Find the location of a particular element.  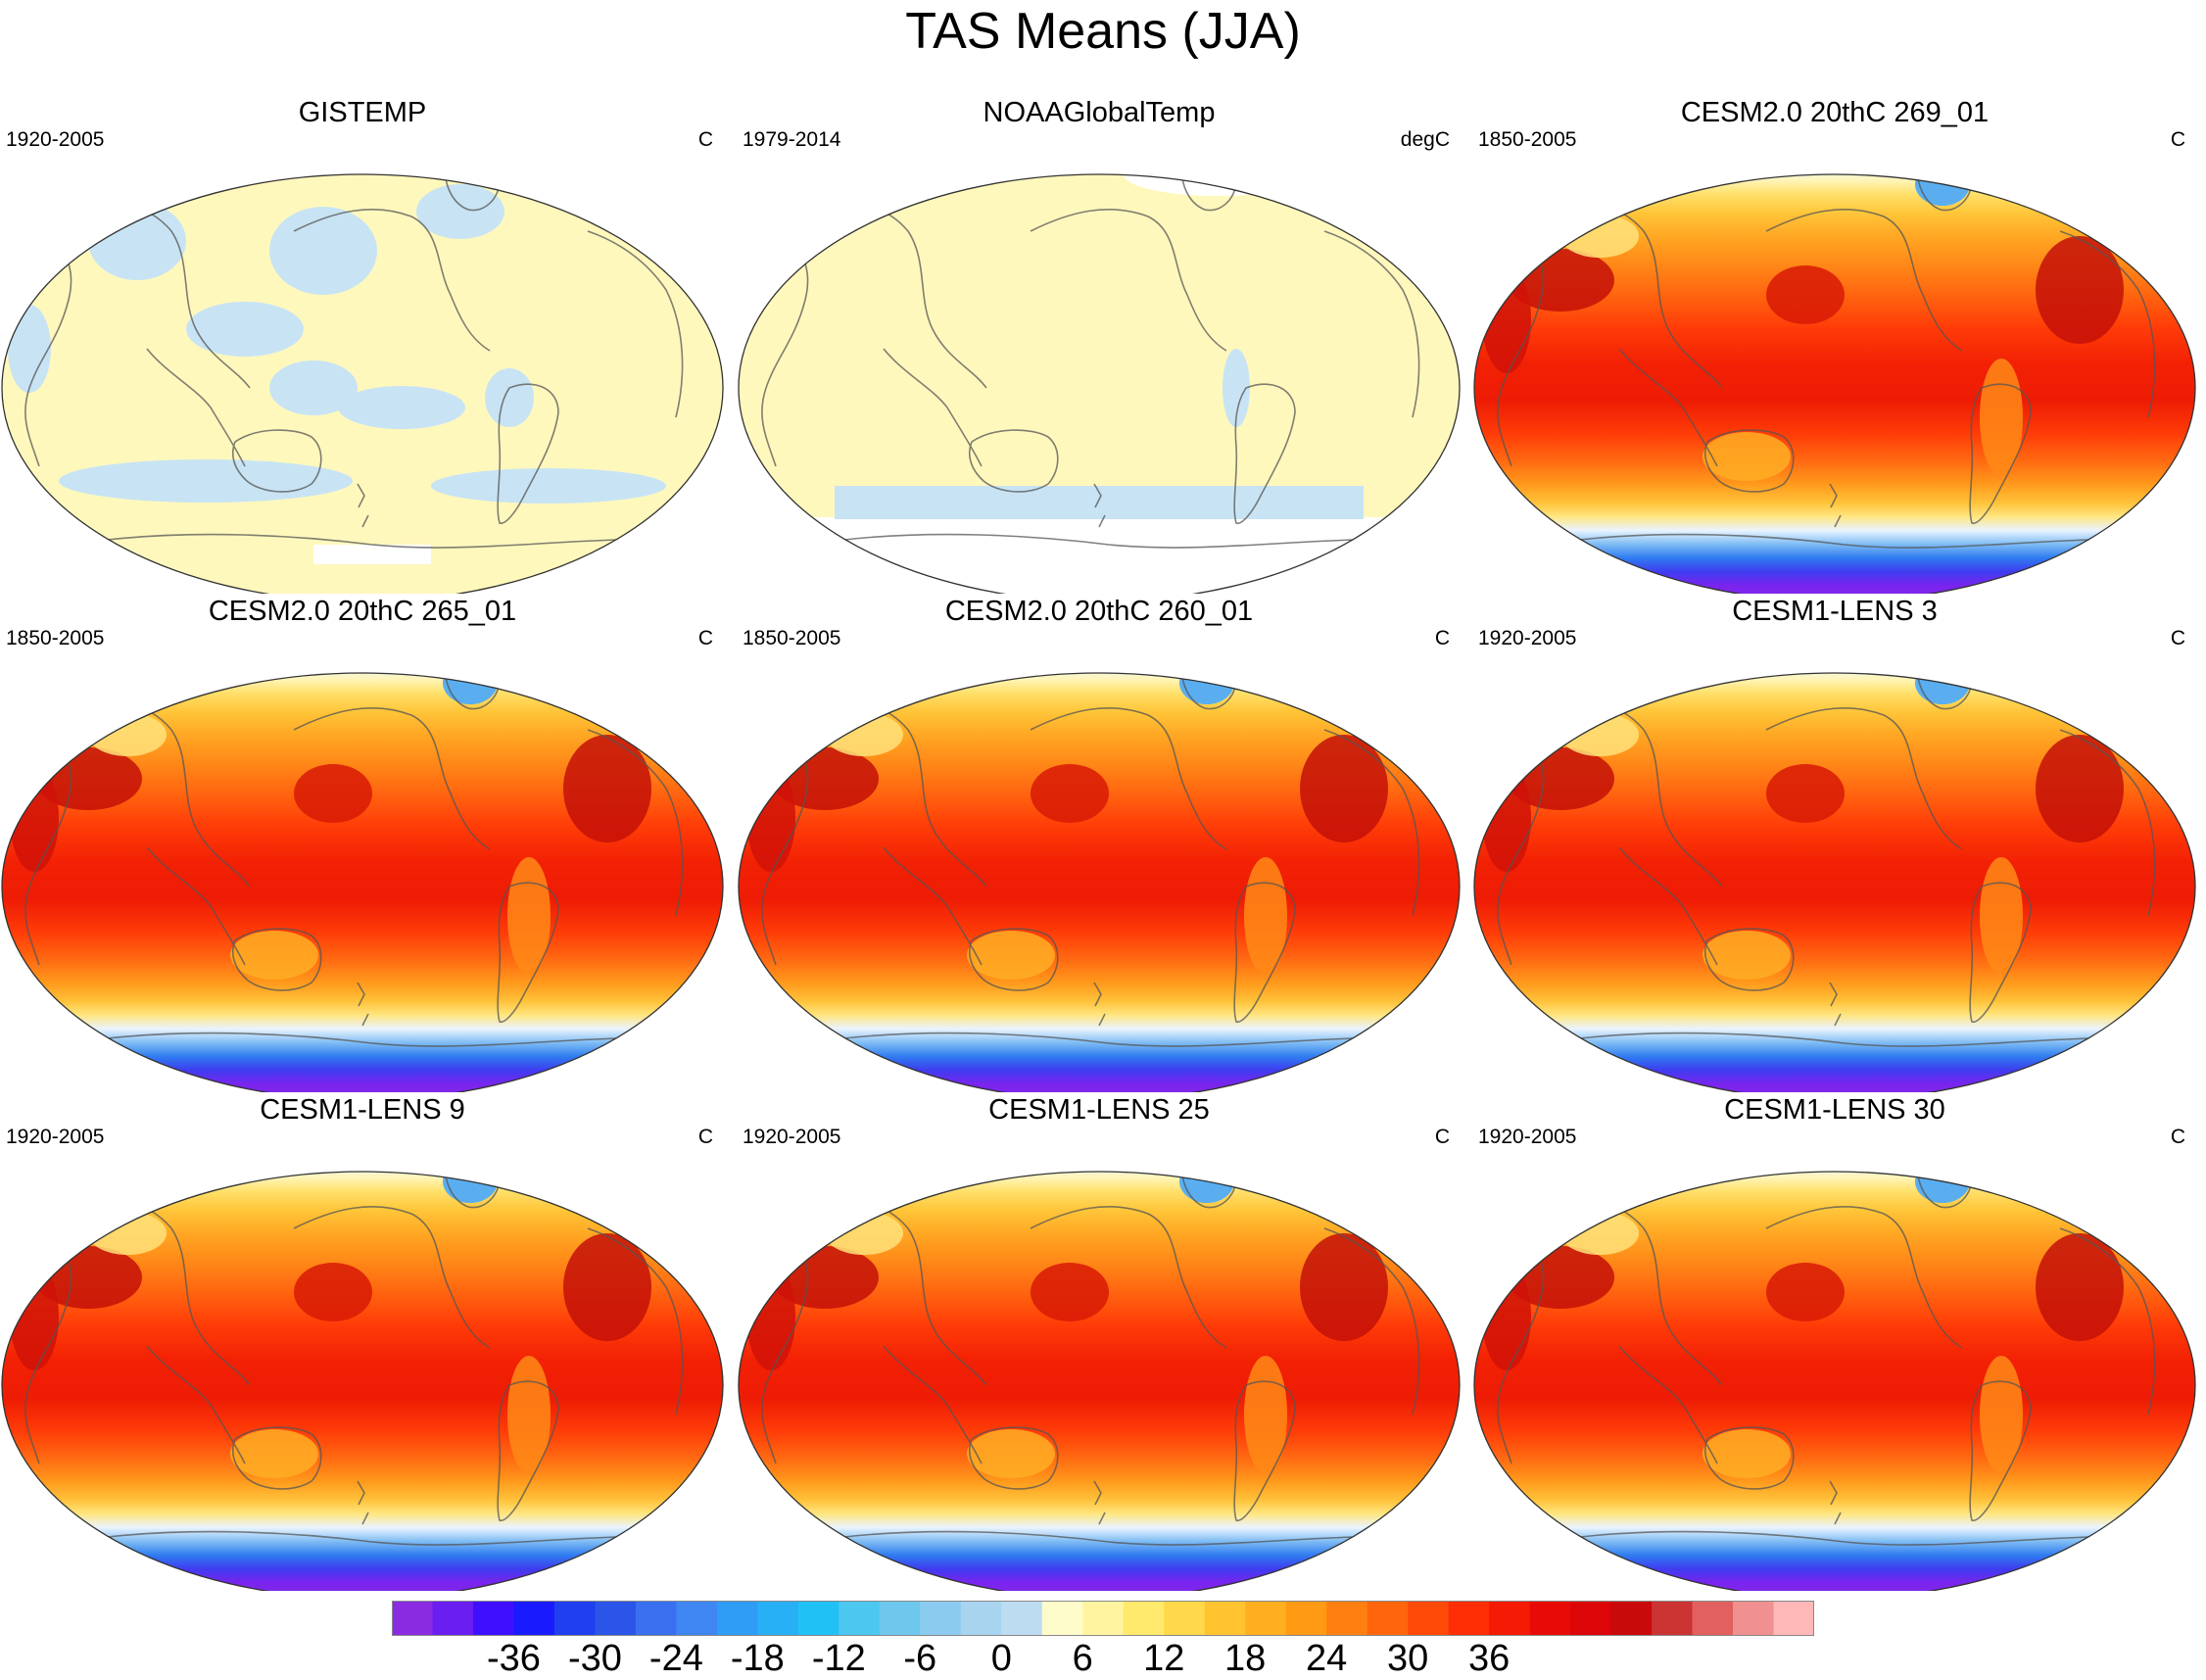

panel-title: CESM2.0 20thC 269_01 is located at coordinates (1835, 112).